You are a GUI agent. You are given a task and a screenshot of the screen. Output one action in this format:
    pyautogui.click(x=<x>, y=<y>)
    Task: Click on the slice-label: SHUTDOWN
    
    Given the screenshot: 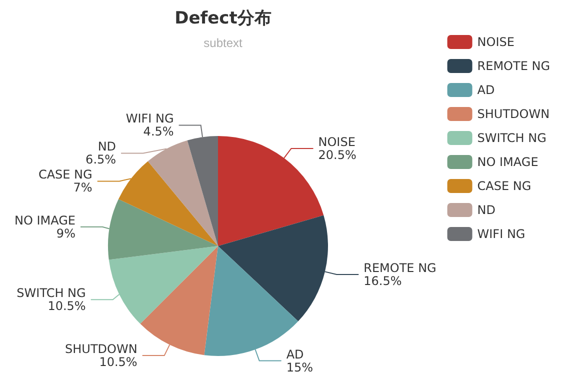 What is the action you would take?
    pyautogui.click(x=101, y=349)
    